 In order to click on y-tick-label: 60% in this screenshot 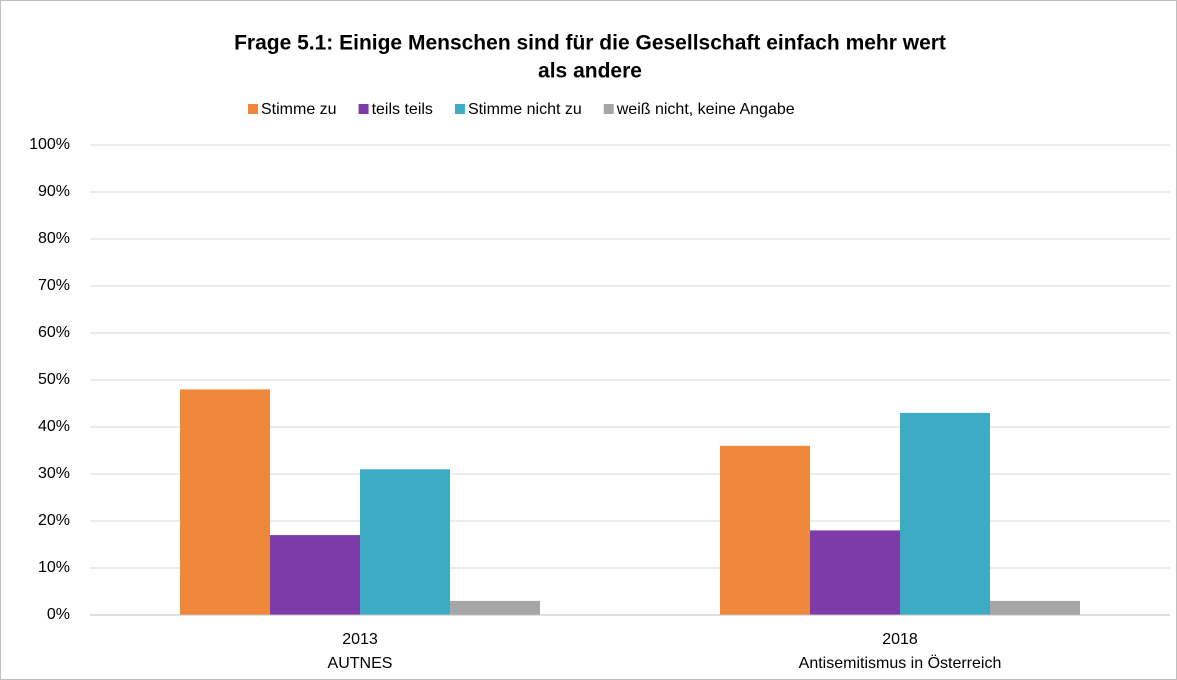, I will do `click(54, 332)`.